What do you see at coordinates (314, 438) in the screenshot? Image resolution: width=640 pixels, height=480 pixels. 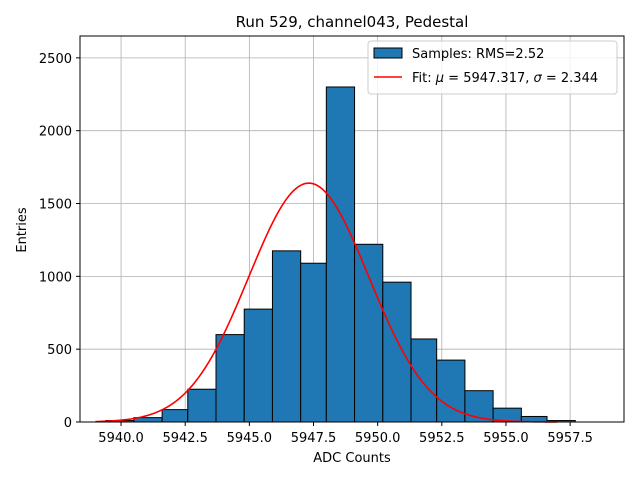 I see `x-tick-label: 5947.5` at bounding box center [314, 438].